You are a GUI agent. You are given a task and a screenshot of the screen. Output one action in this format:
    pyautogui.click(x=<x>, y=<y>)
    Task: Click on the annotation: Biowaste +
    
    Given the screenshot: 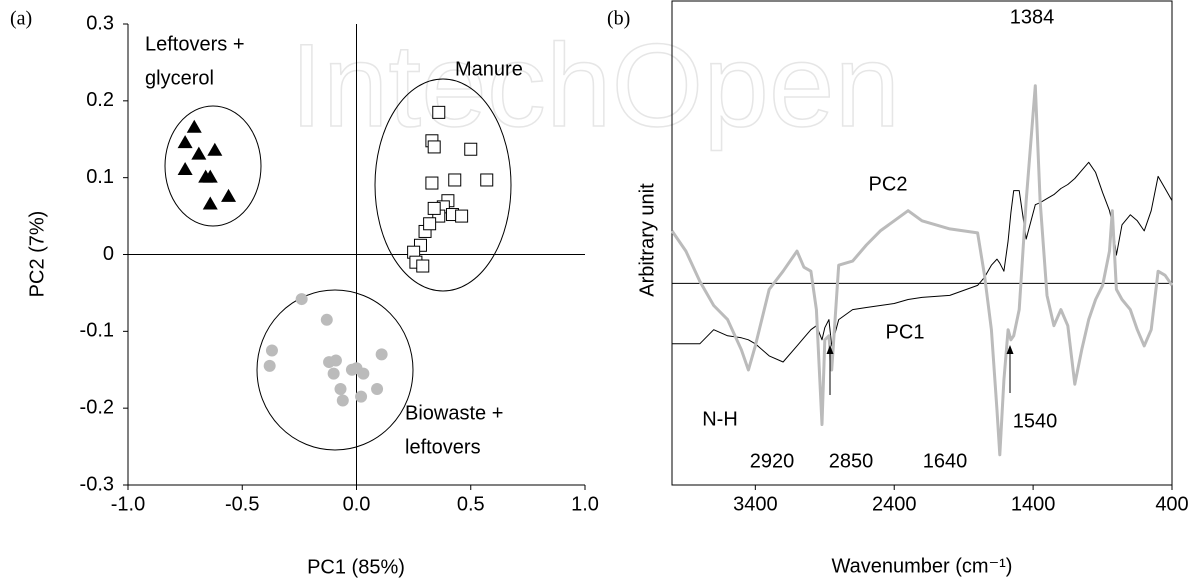 What is the action you would take?
    pyautogui.click(x=454, y=413)
    